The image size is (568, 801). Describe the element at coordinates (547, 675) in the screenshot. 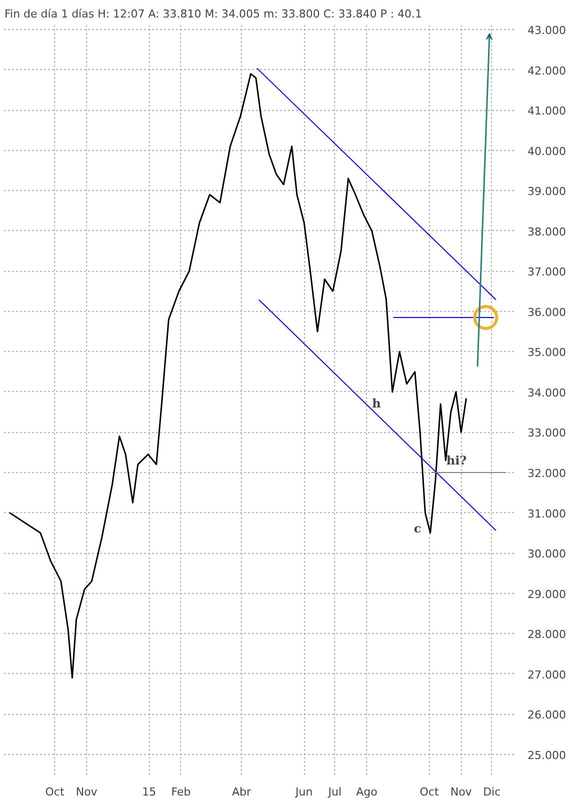

I see `y-tick-label: 27.000` at that location.